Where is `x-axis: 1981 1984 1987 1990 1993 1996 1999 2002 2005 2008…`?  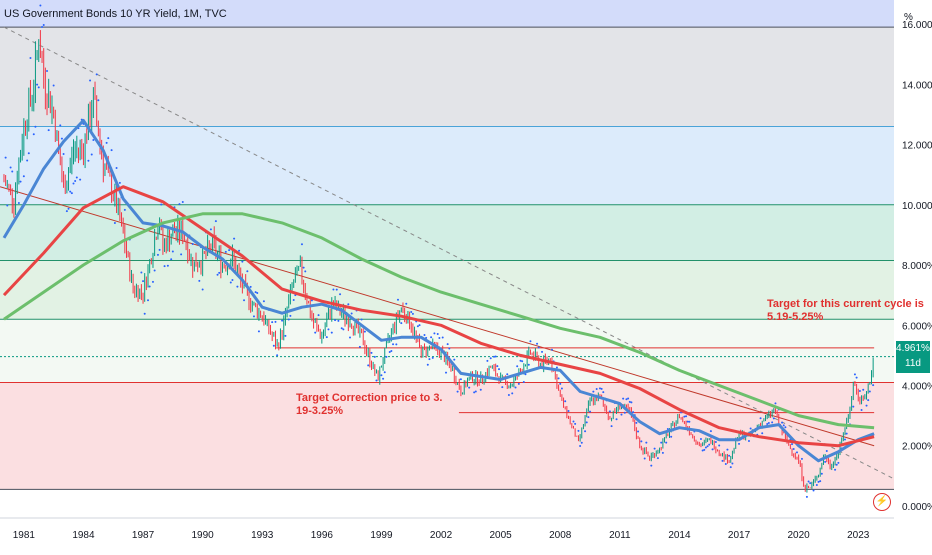 x-axis: 1981 1984 1987 1990 1993 1996 1999 2002 2005 2008… is located at coordinates (466, 533).